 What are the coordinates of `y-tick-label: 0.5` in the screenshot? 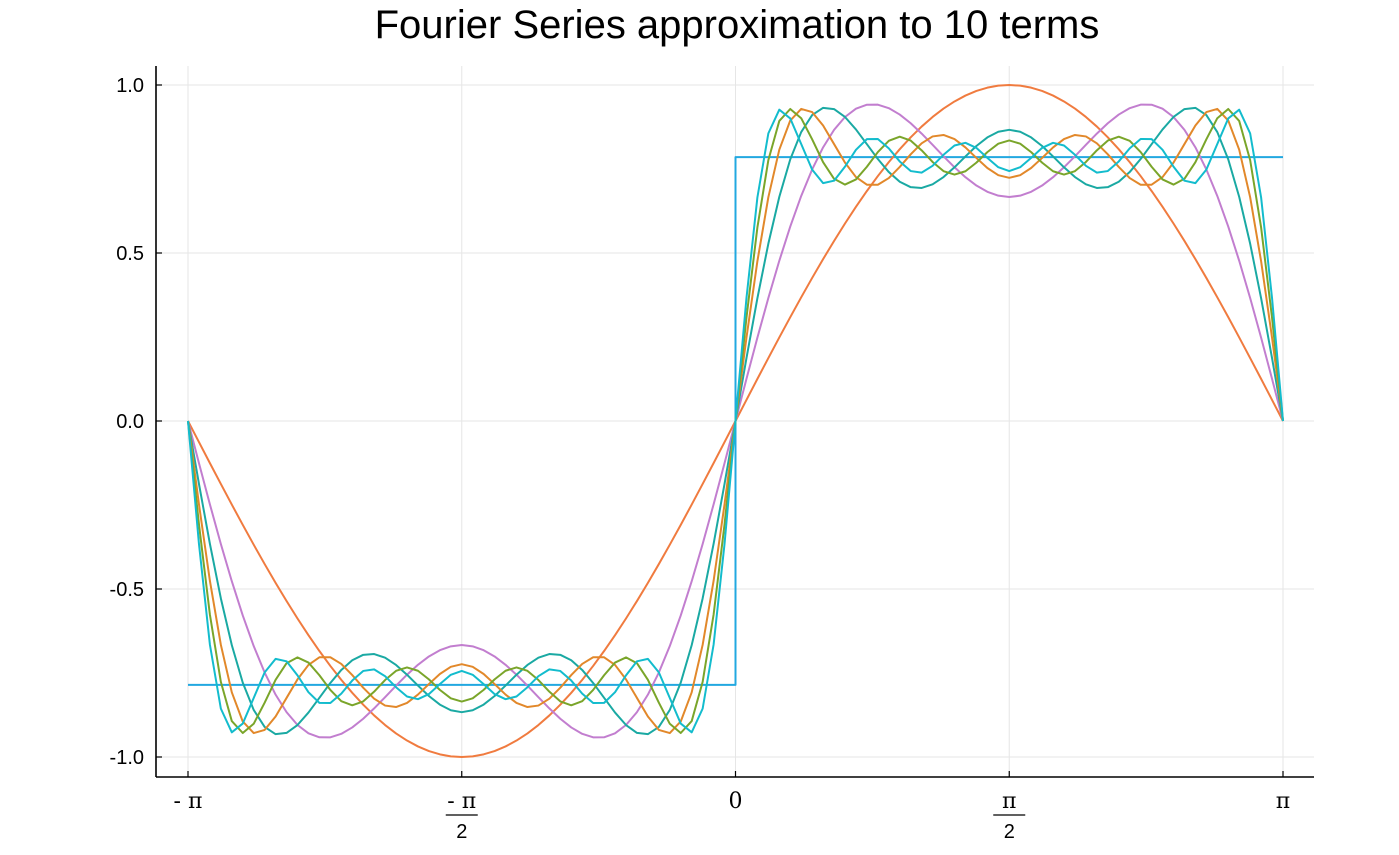 It's located at (130, 254).